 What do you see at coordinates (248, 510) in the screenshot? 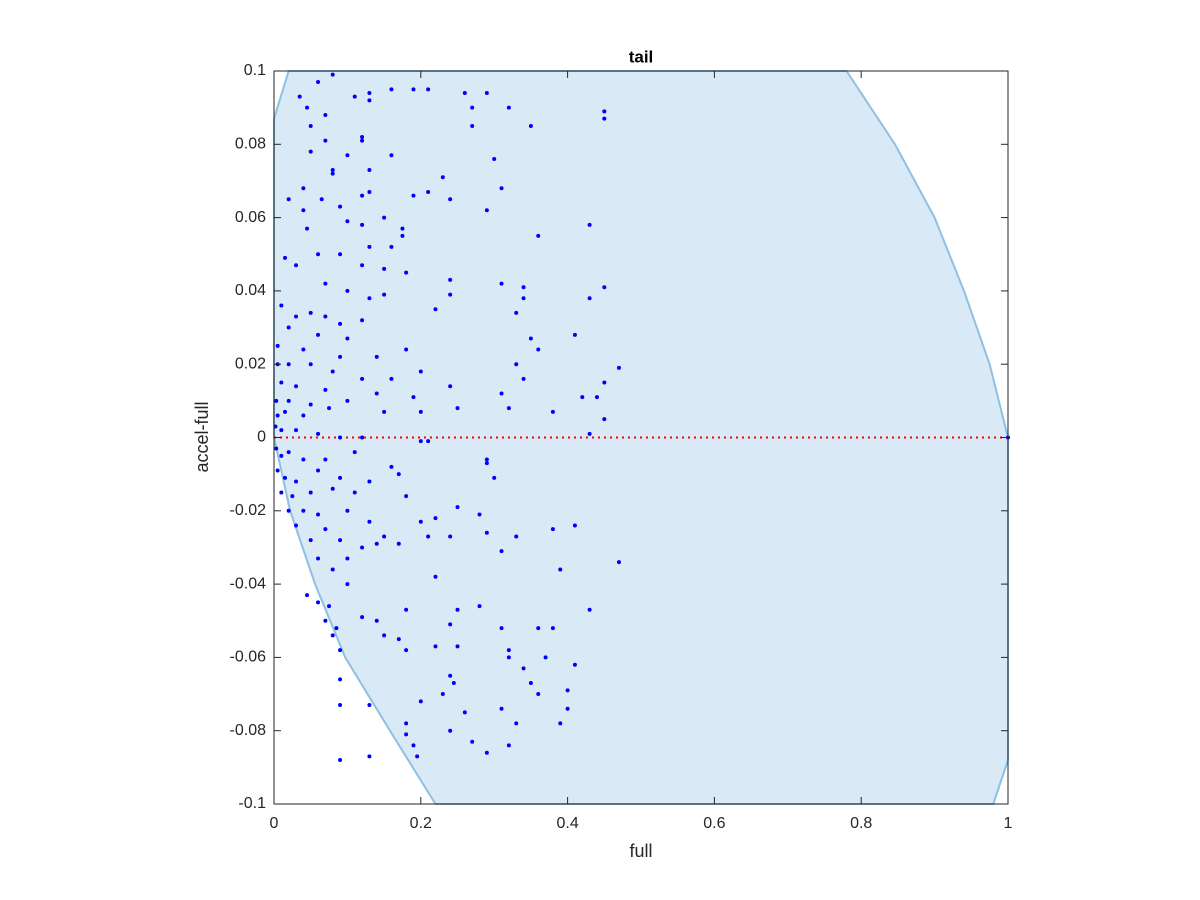
I see `y-tick-label: -0.02` at bounding box center [248, 510].